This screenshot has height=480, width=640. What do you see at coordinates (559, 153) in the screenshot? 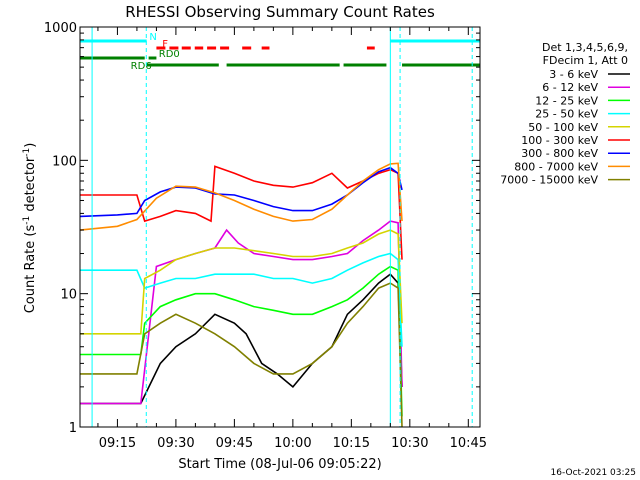
I see `legend-label-6: 300 - 800 keV` at bounding box center [559, 153].